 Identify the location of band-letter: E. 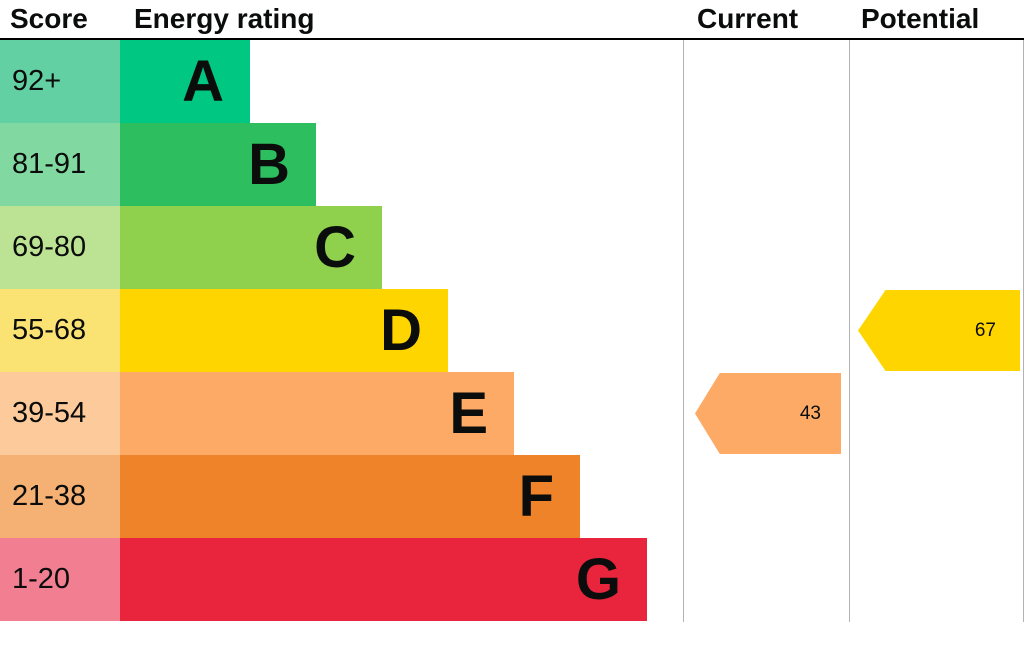
(468, 413).